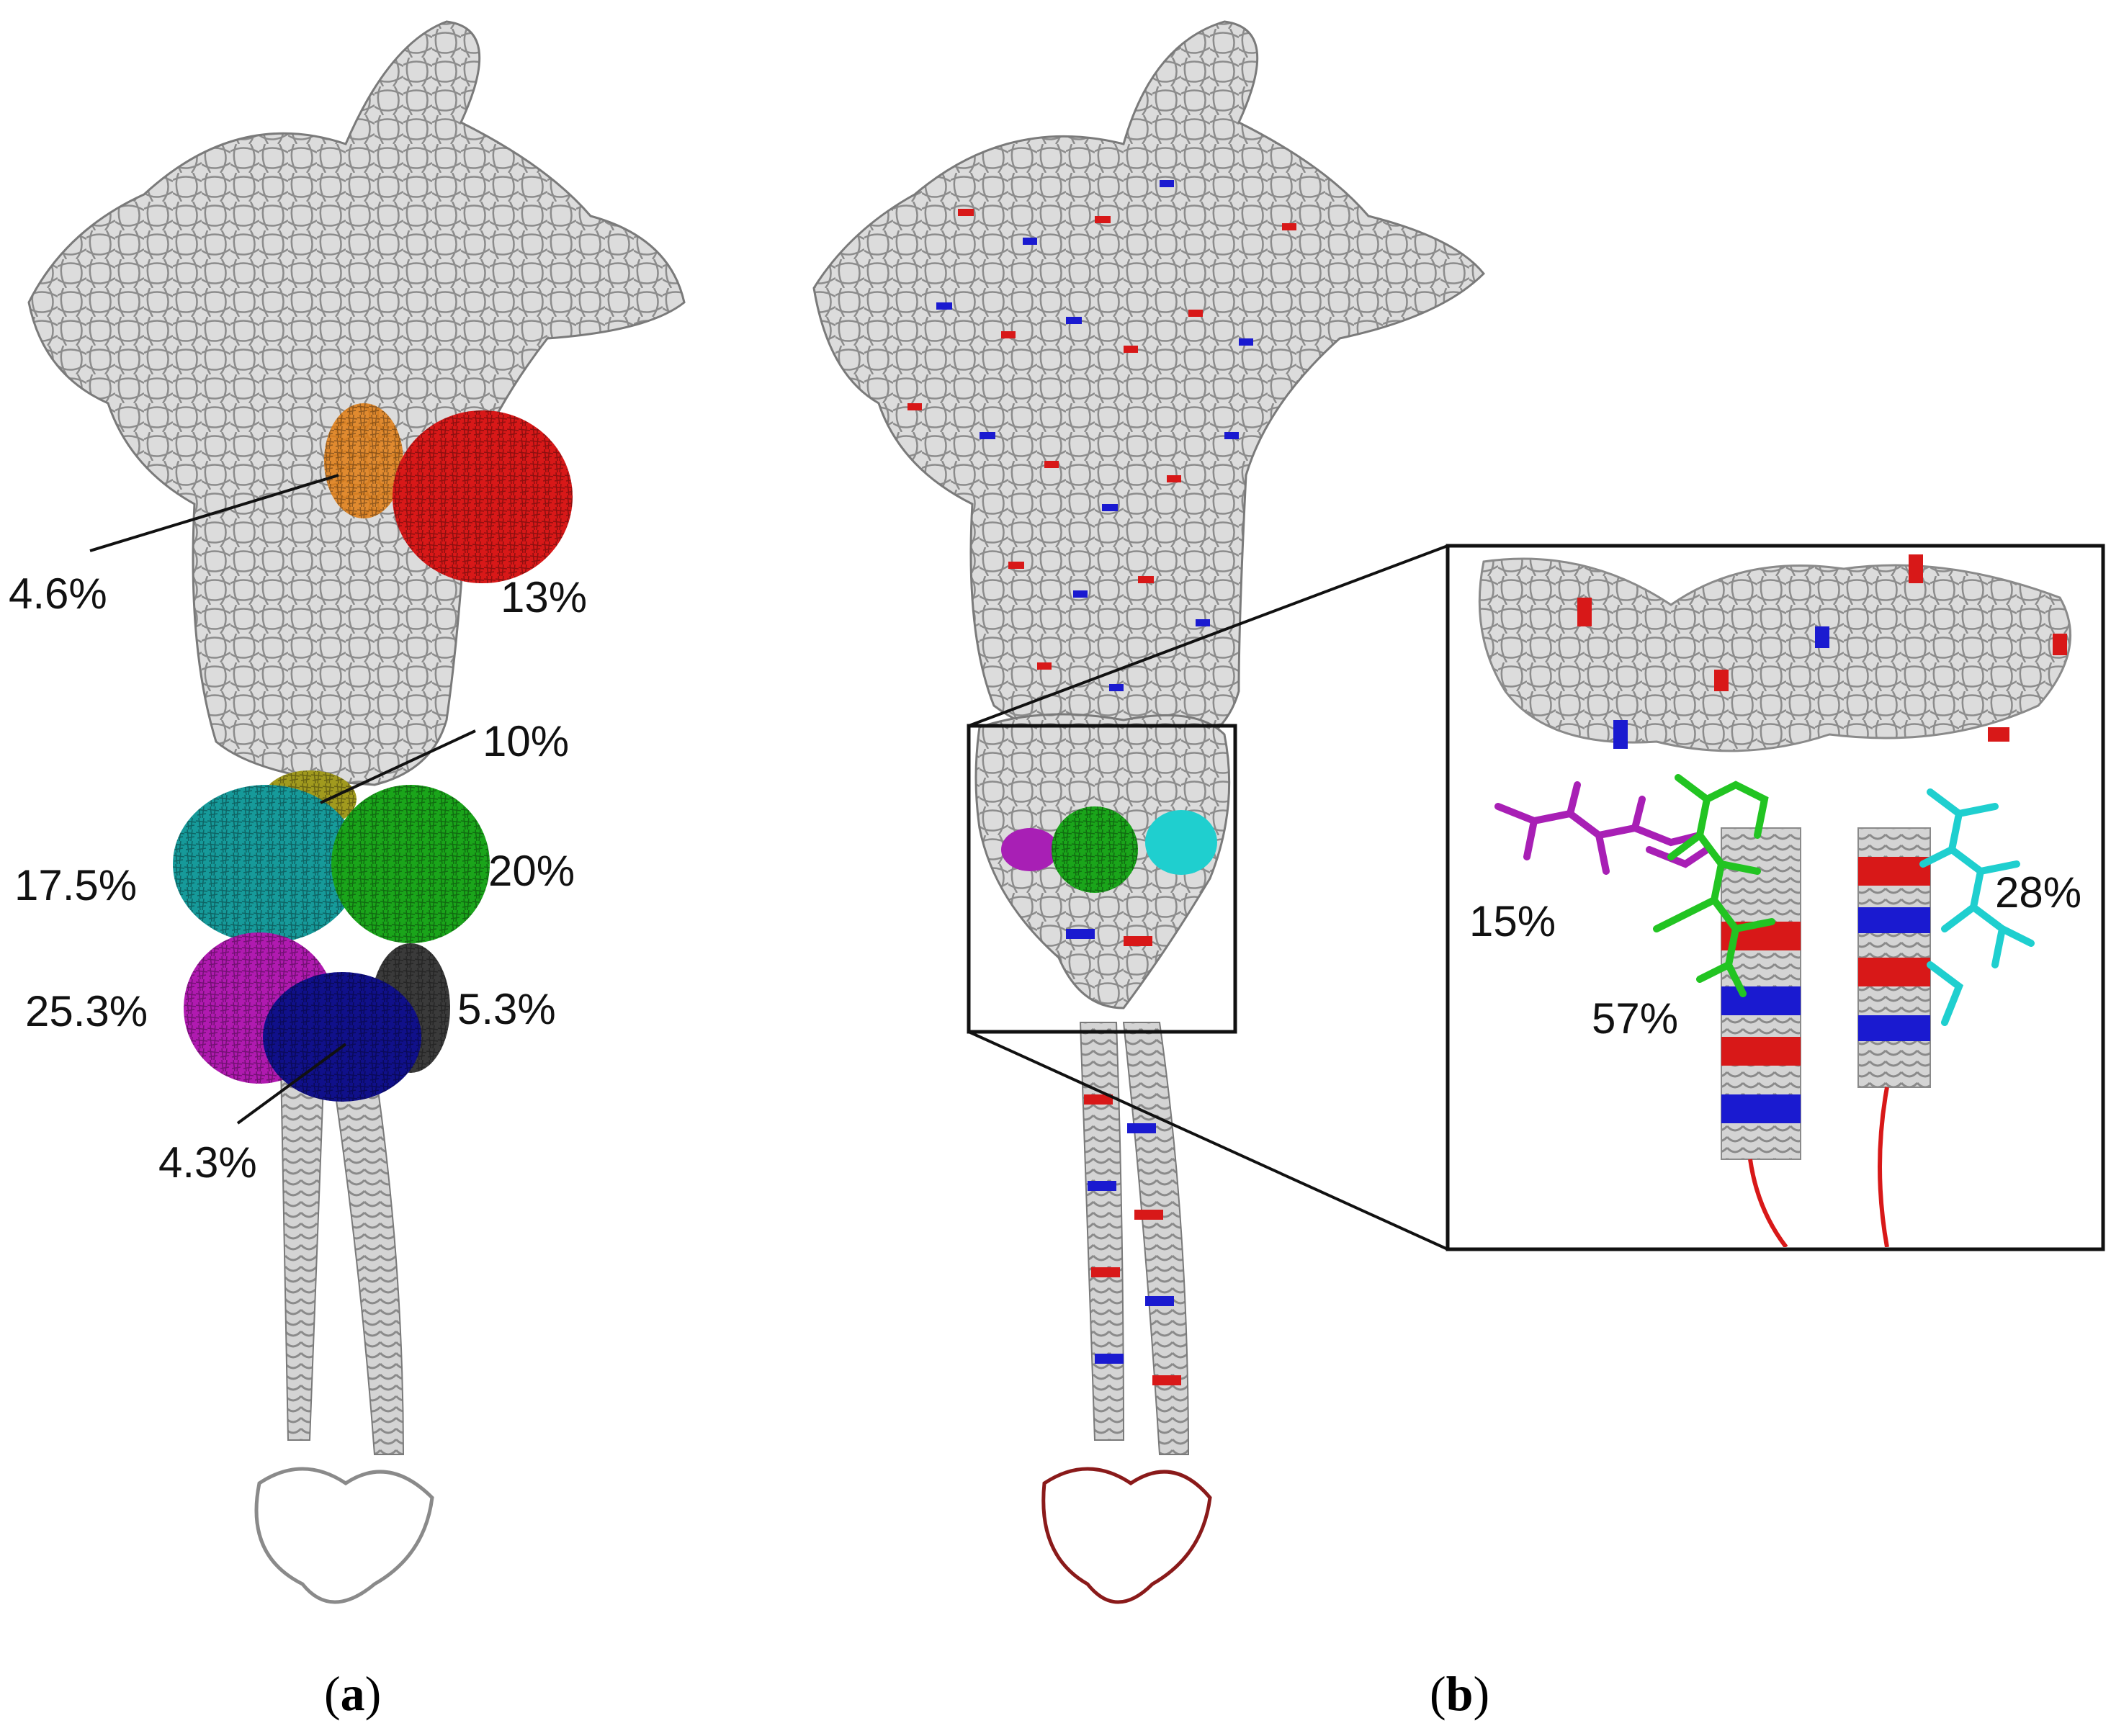 The image size is (2111, 1736). What do you see at coordinates (1635, 1019) in the screenshot?
I see `label-57: 57%` at bounding box center [1635, 1019].